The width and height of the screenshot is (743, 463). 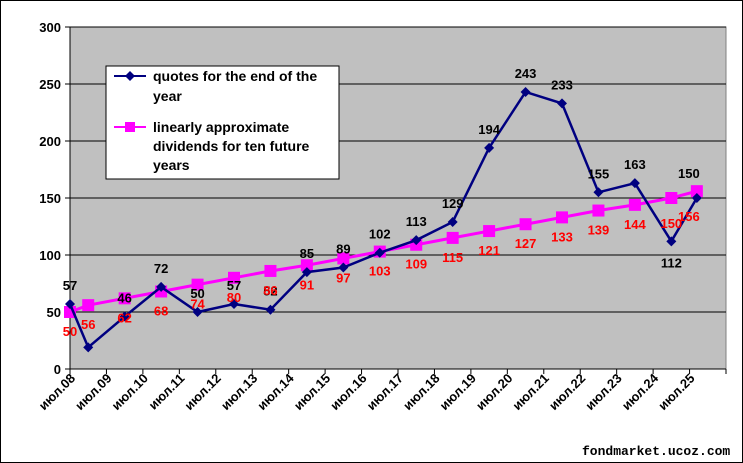 I want to click on dividends-data-label: 62, so click(x=124, y=317).